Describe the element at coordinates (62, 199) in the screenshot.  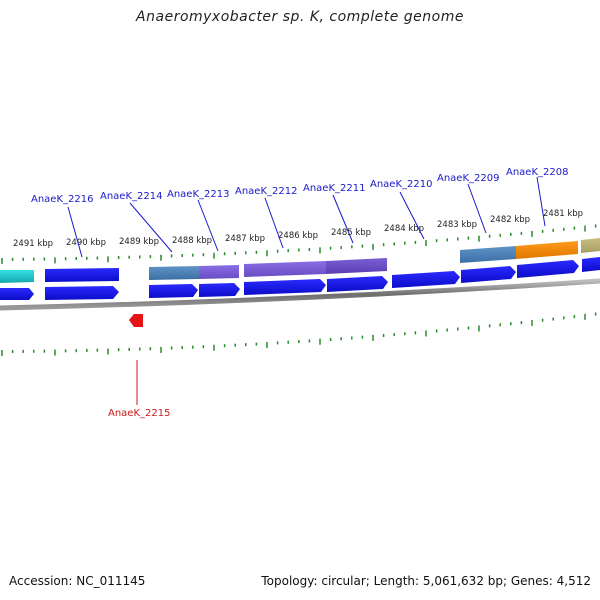
I see `gene-label: AnaeK_2216` at that location.